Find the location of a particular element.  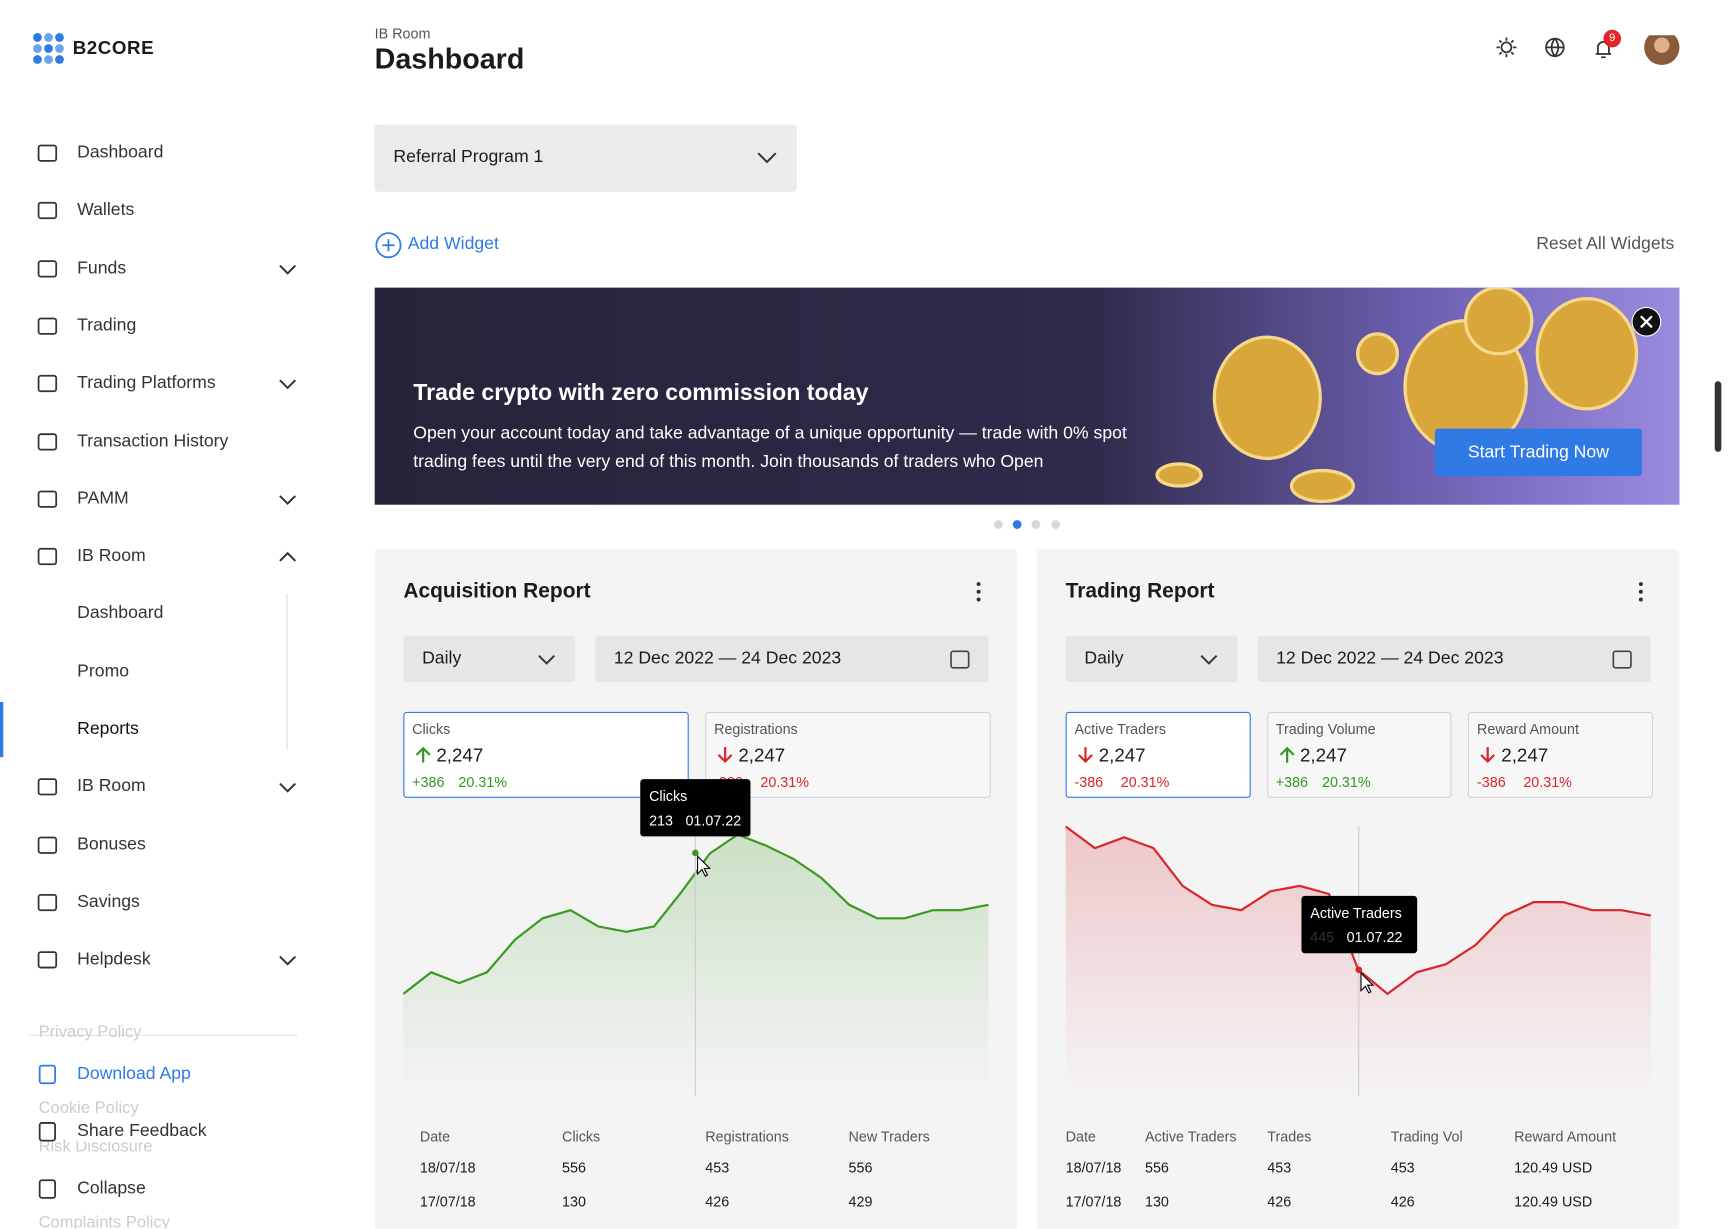

faded-link: Privacy Policy is located at coordinates (90, 1032).